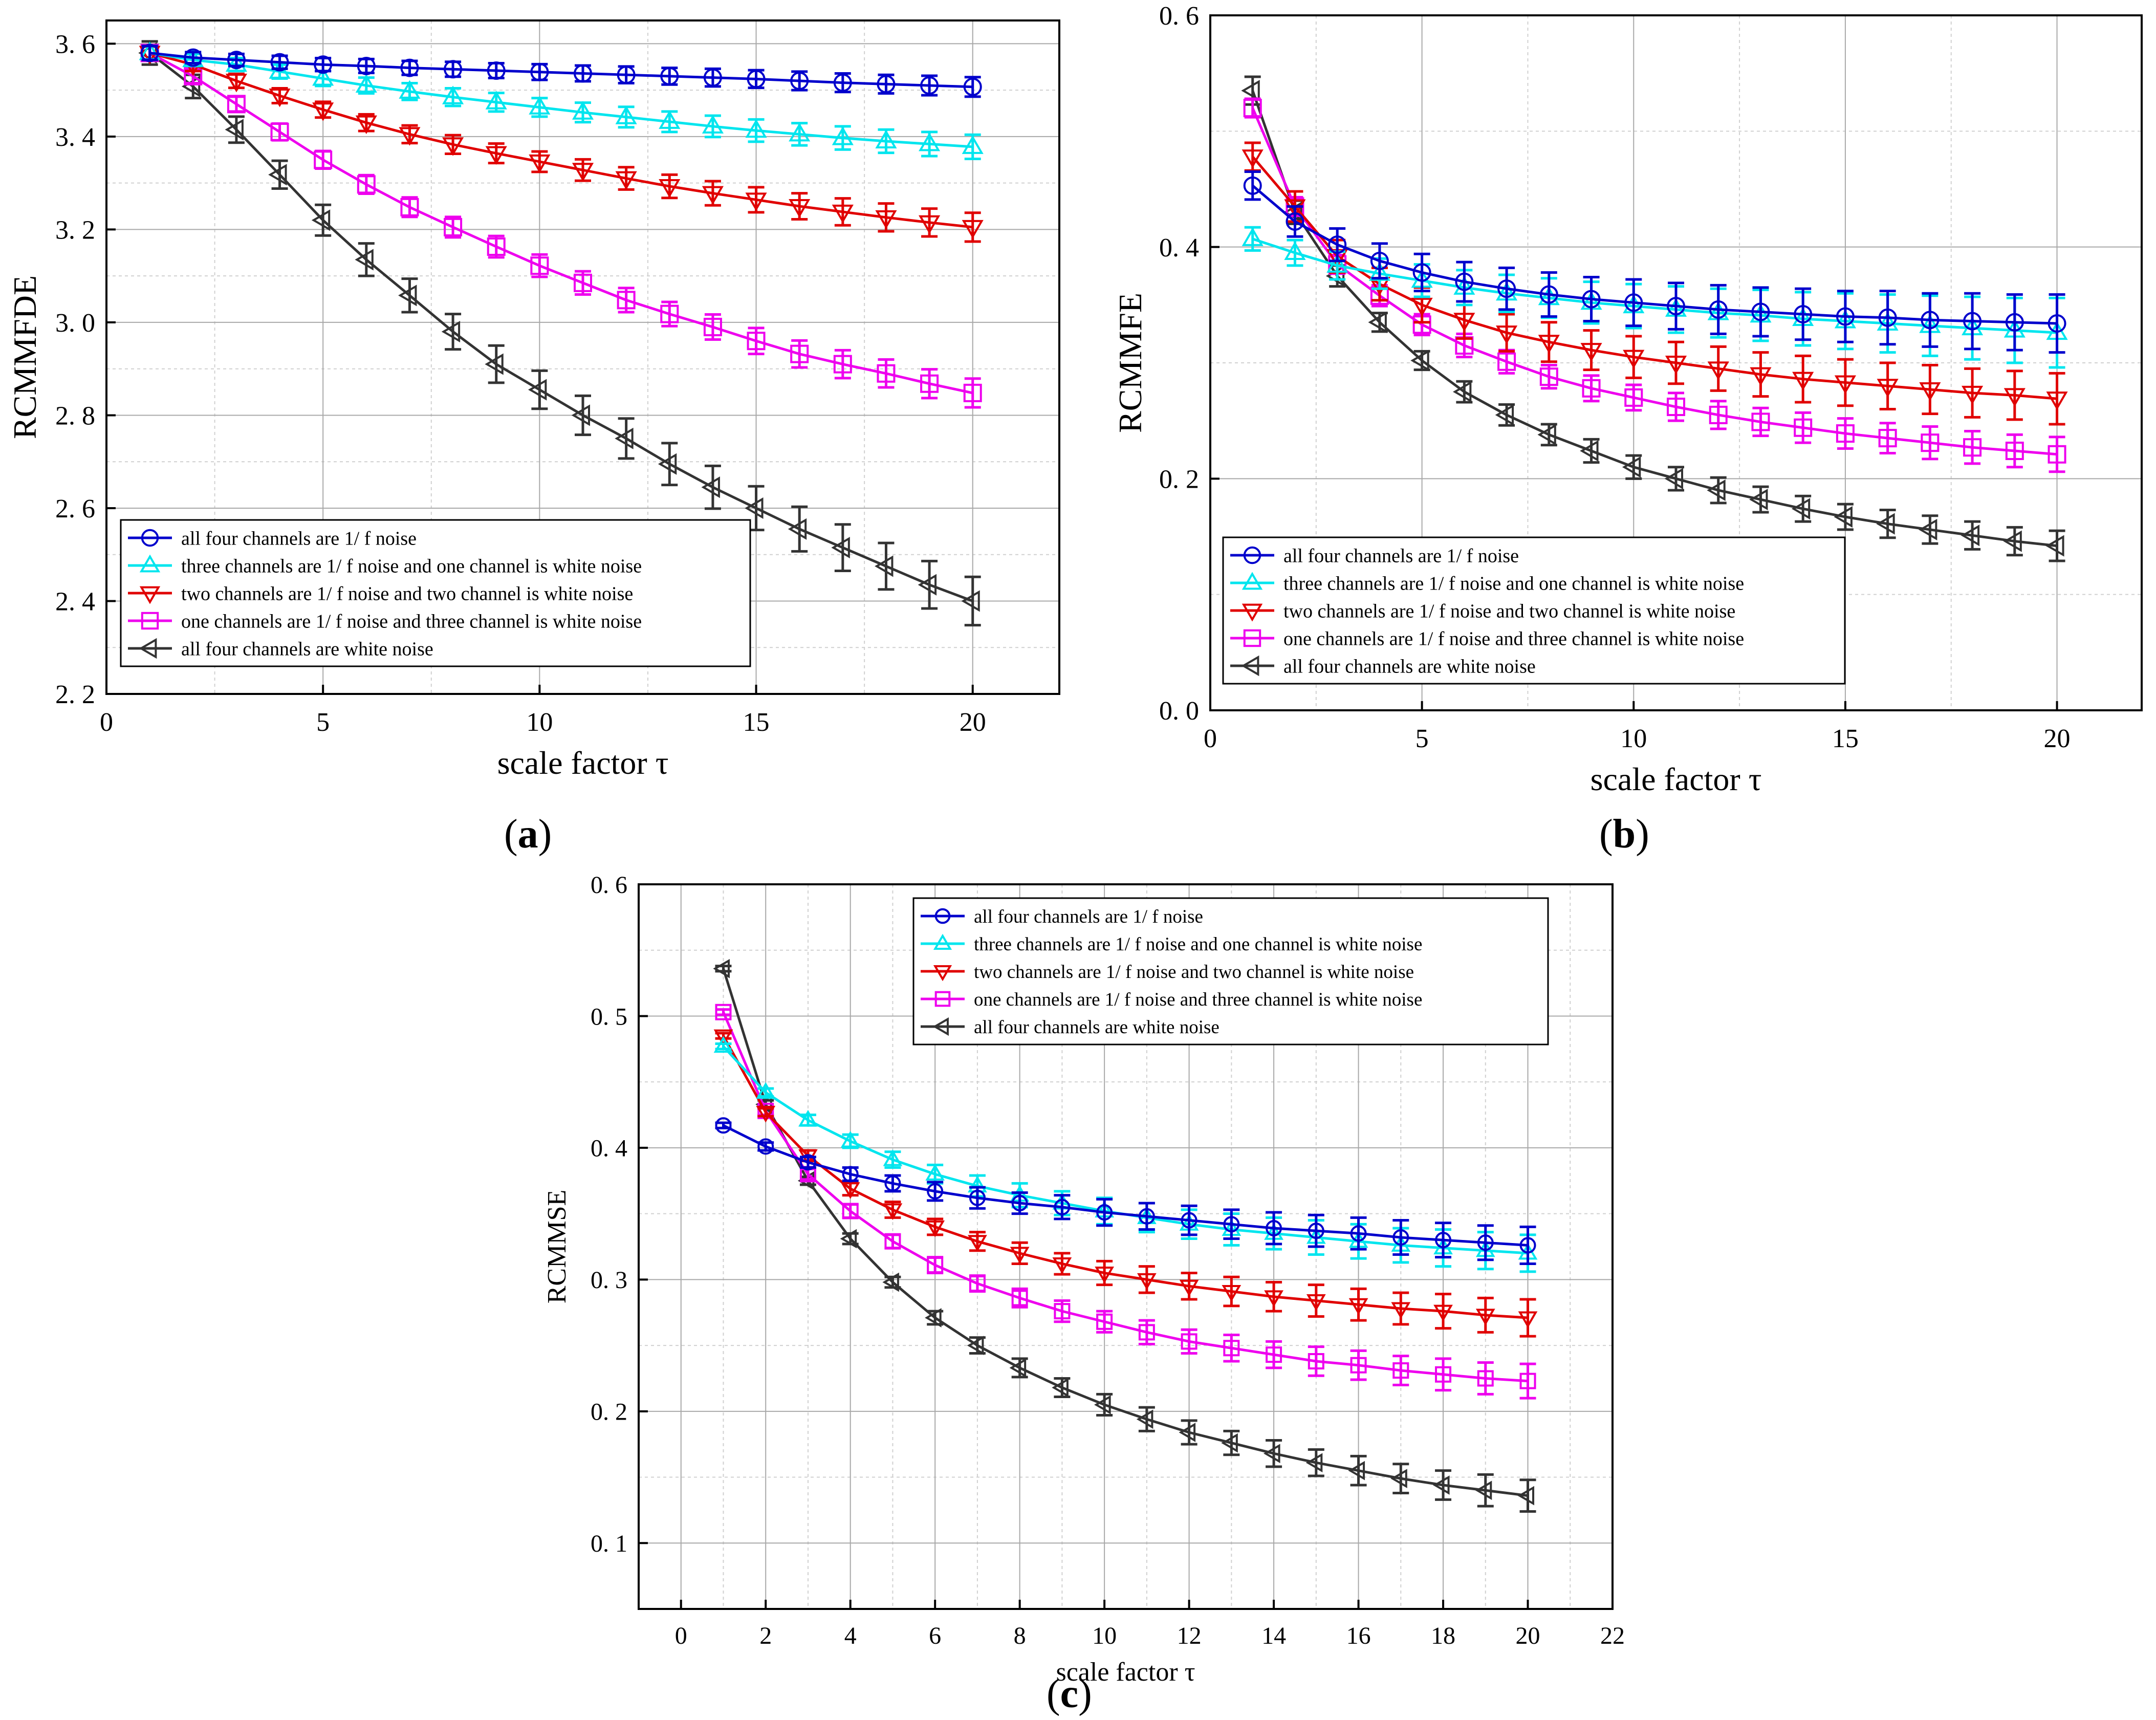  What do you see at coordinates (1189, 1635) in the screenshot?
I see `chart-c-x-tick-label: 12` at bounding box center [1189, 1635].